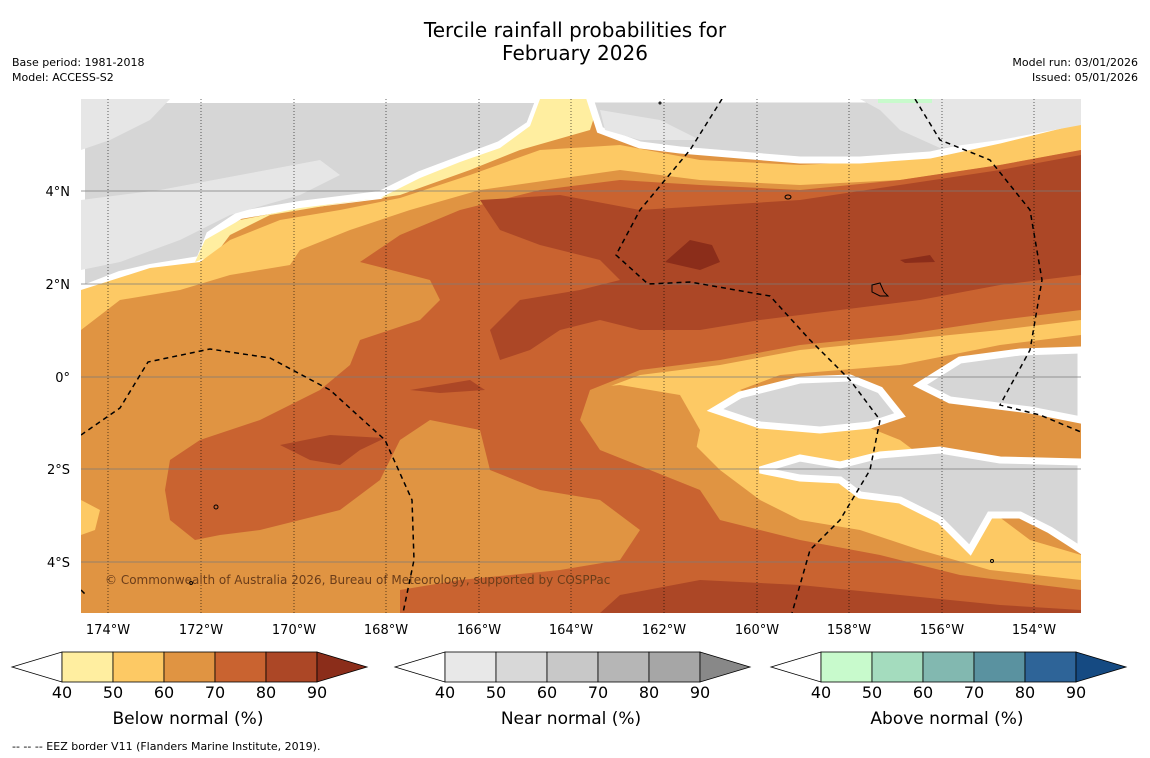 This screenshot has width=1150, height=758. I want to click on title-line-1: Tercile rainfall probabilities for, so click(575, 30).